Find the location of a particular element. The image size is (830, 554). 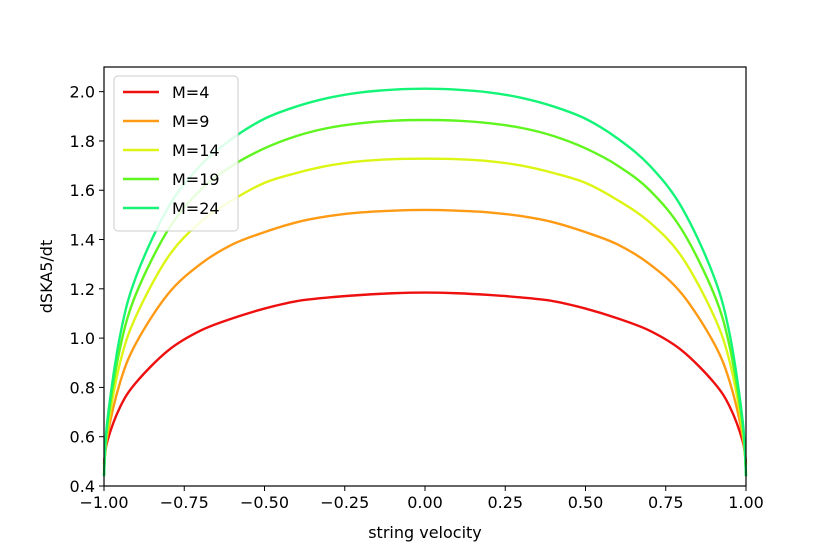

y-tick-label: 1.2 is located at coordinates (82, 289).